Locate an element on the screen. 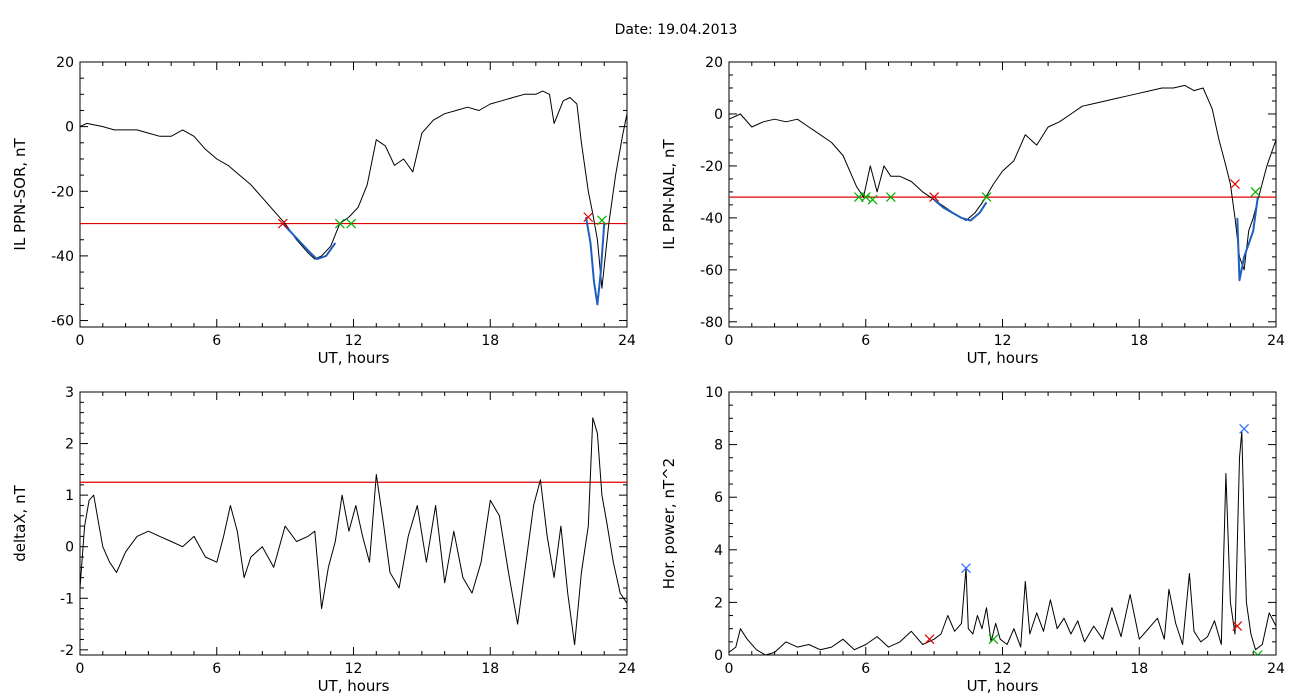  y-axis-label: IL PPN-SOR, nT is located at coordinates (20, 194).